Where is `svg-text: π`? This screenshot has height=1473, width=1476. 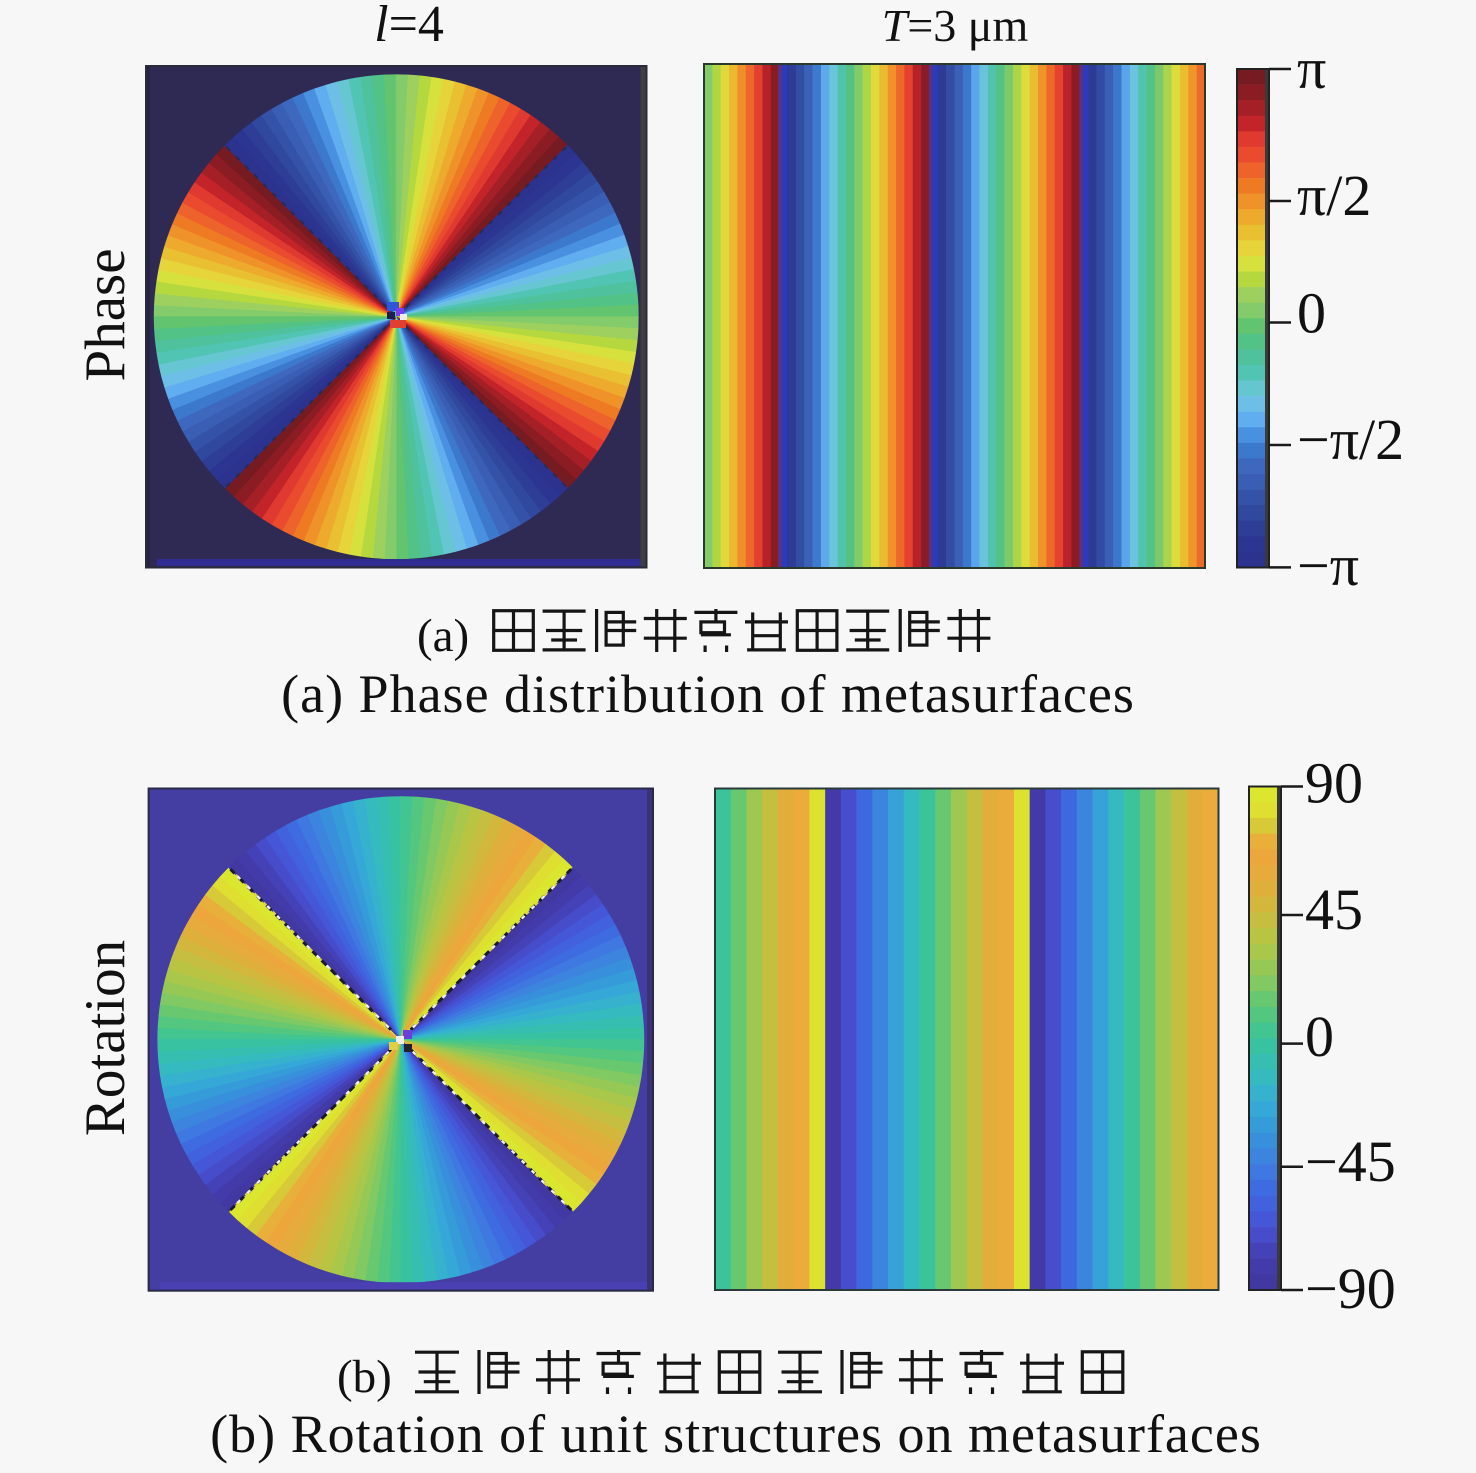 svg-text: π is located at coordinates (1311, 68).